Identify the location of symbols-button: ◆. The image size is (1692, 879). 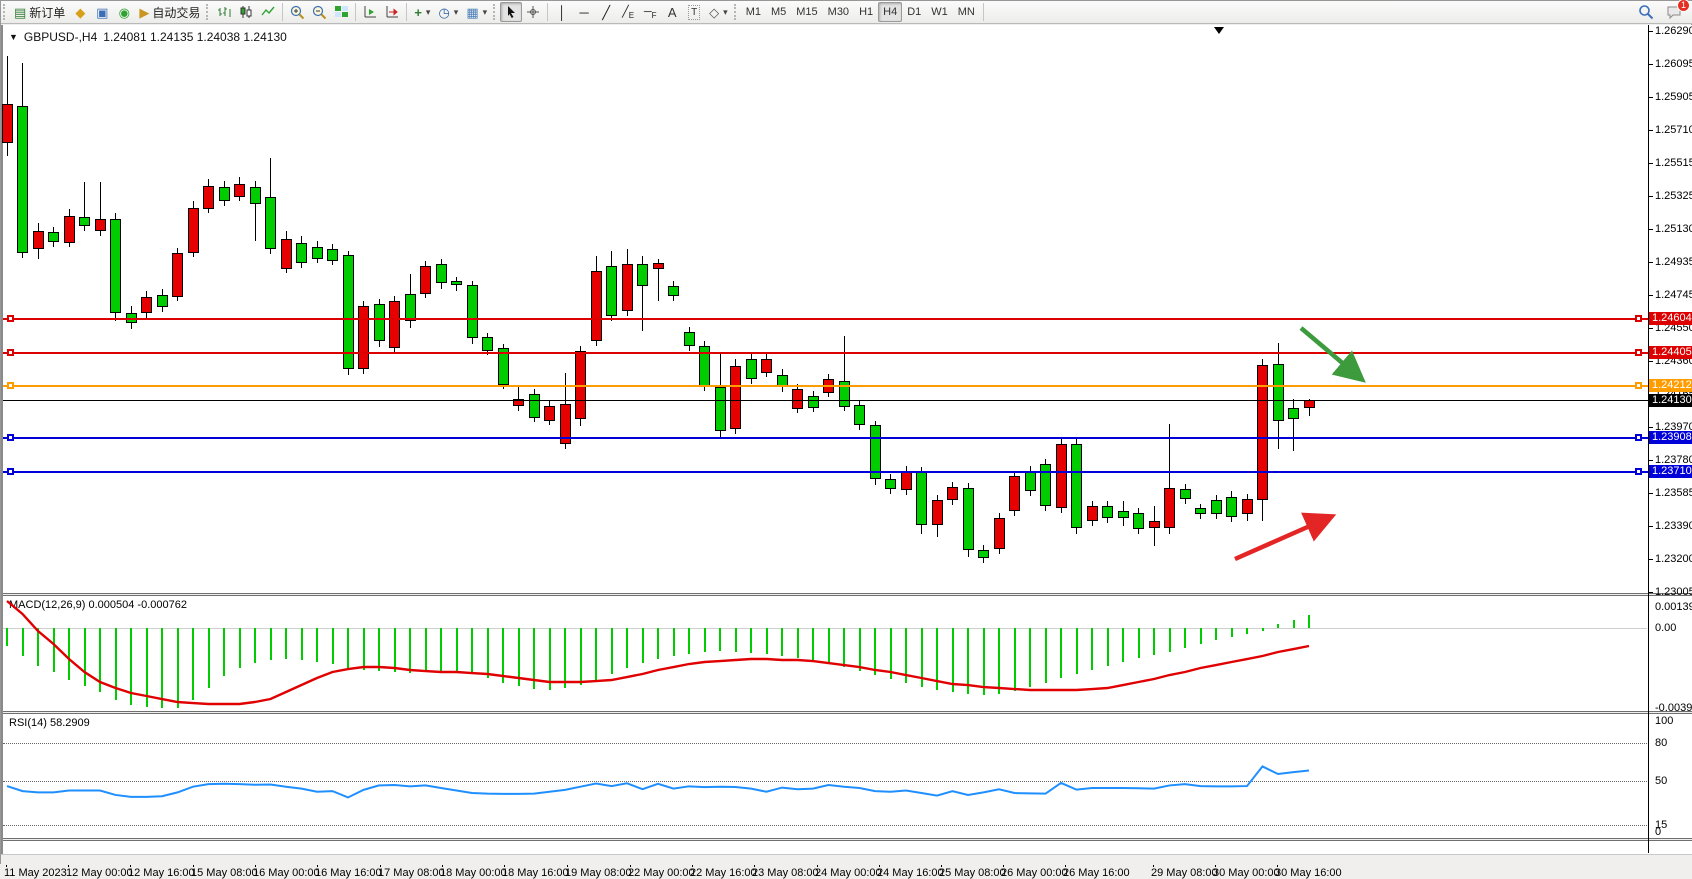
(80, 12).